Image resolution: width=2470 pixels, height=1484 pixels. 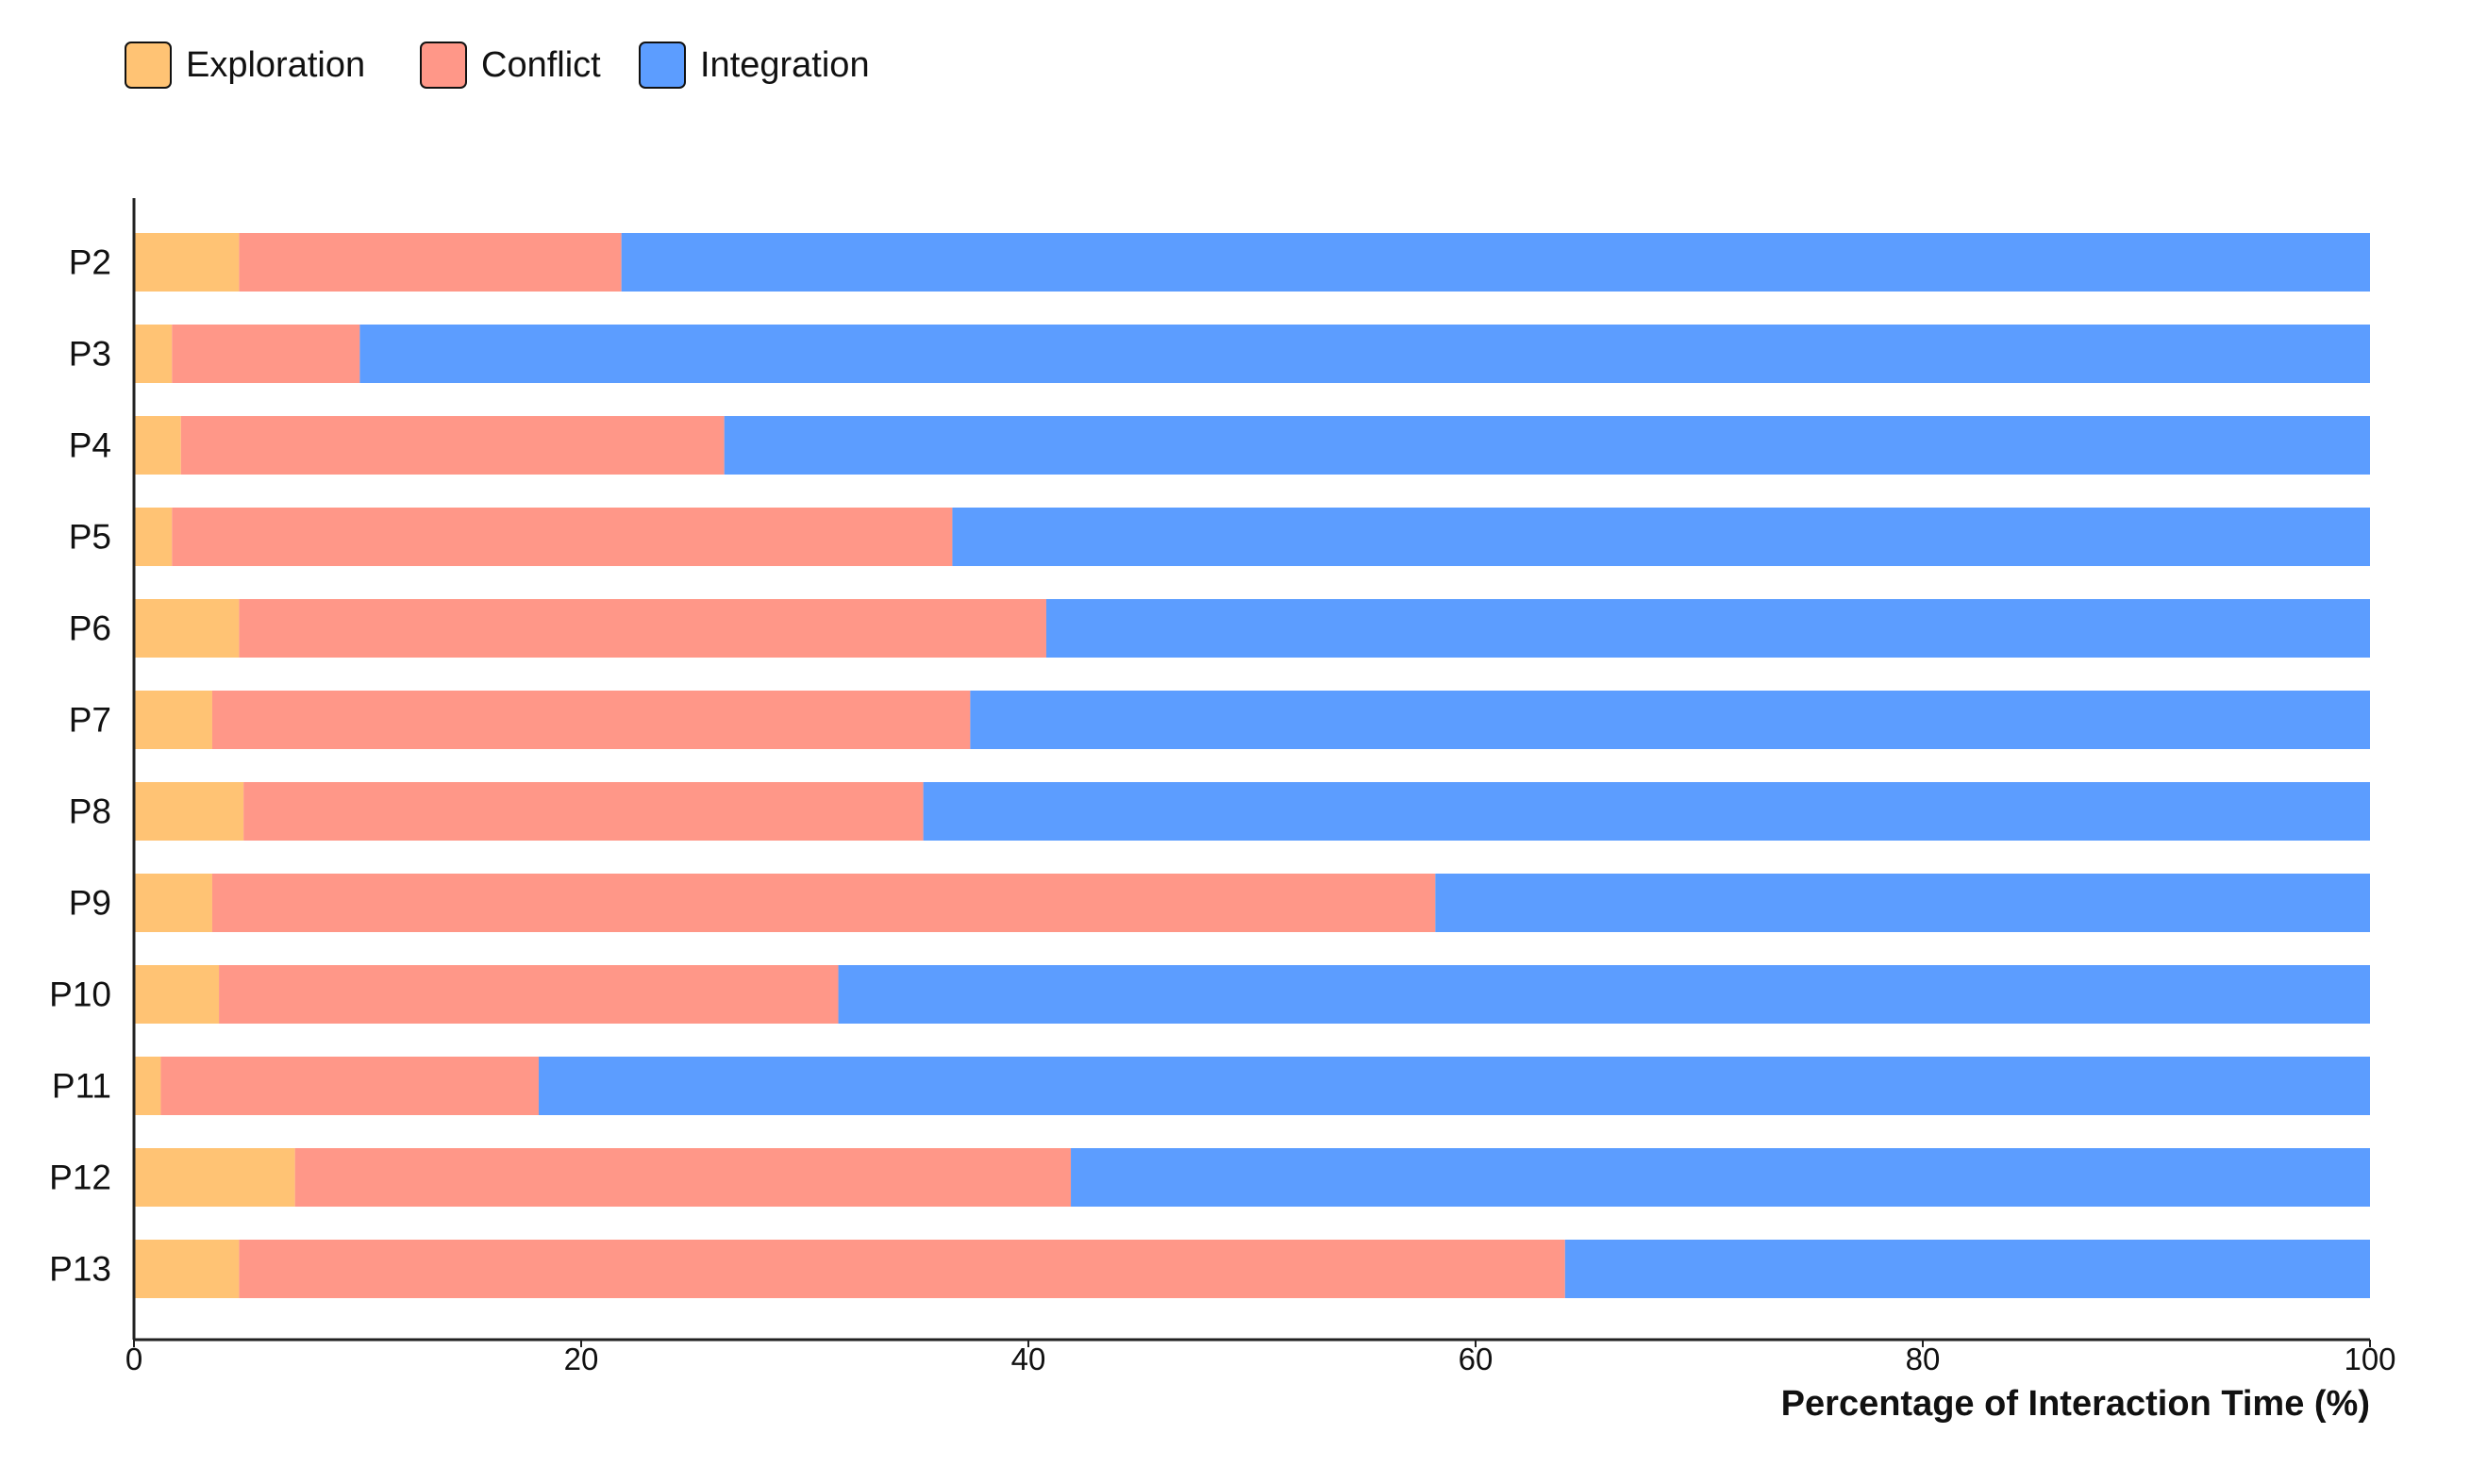 I want to click on bar-conflict-p5, so click(x=562, y=537).